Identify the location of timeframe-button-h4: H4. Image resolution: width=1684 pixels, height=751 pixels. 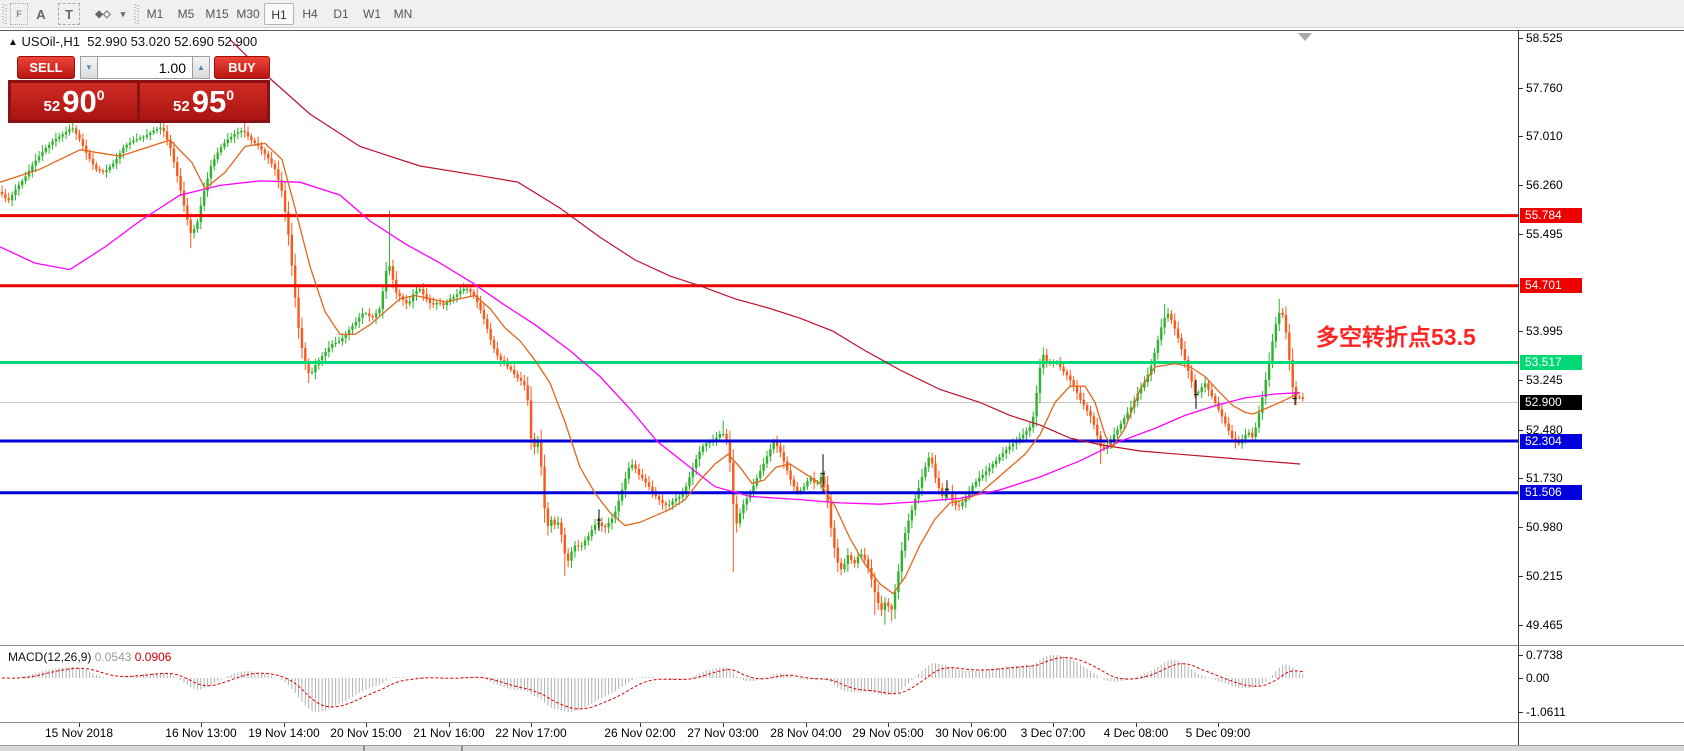
(310, 14).